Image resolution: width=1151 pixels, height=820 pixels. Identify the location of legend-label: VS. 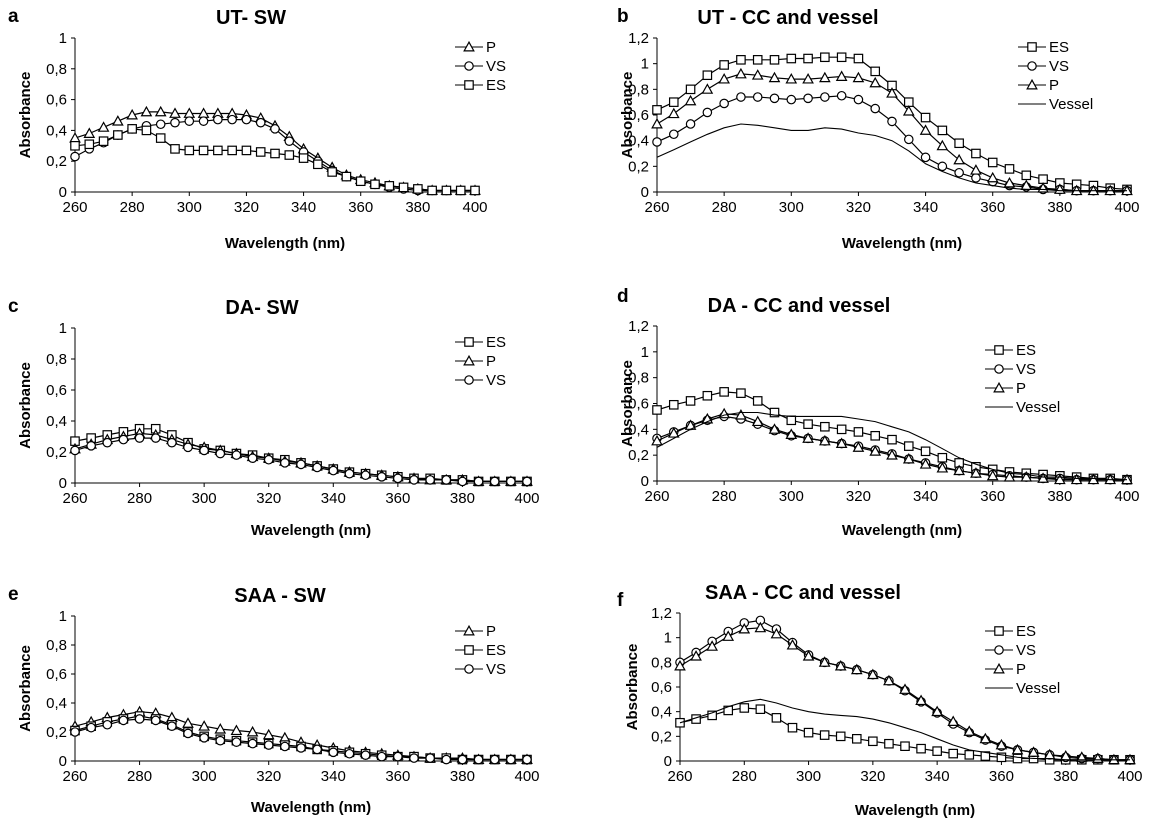
(1026, 650).